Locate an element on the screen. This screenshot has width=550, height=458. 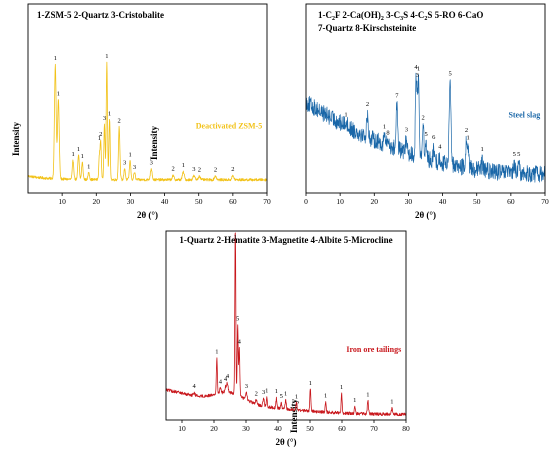
legend-line-2: 7-Quartz 8-Kirschsteinite is located at coordinates (367, 28).